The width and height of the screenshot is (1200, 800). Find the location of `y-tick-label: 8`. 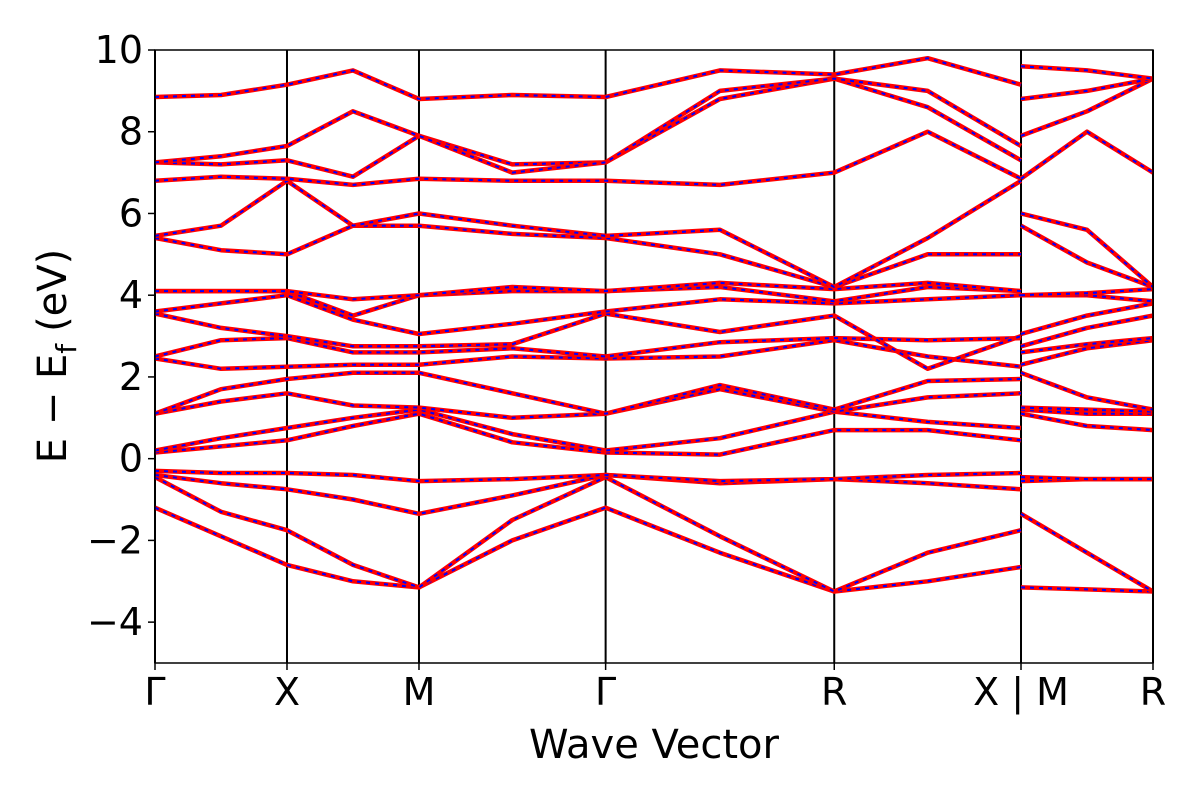

y-tick-label: 8 is located at coordinates (131, 132).